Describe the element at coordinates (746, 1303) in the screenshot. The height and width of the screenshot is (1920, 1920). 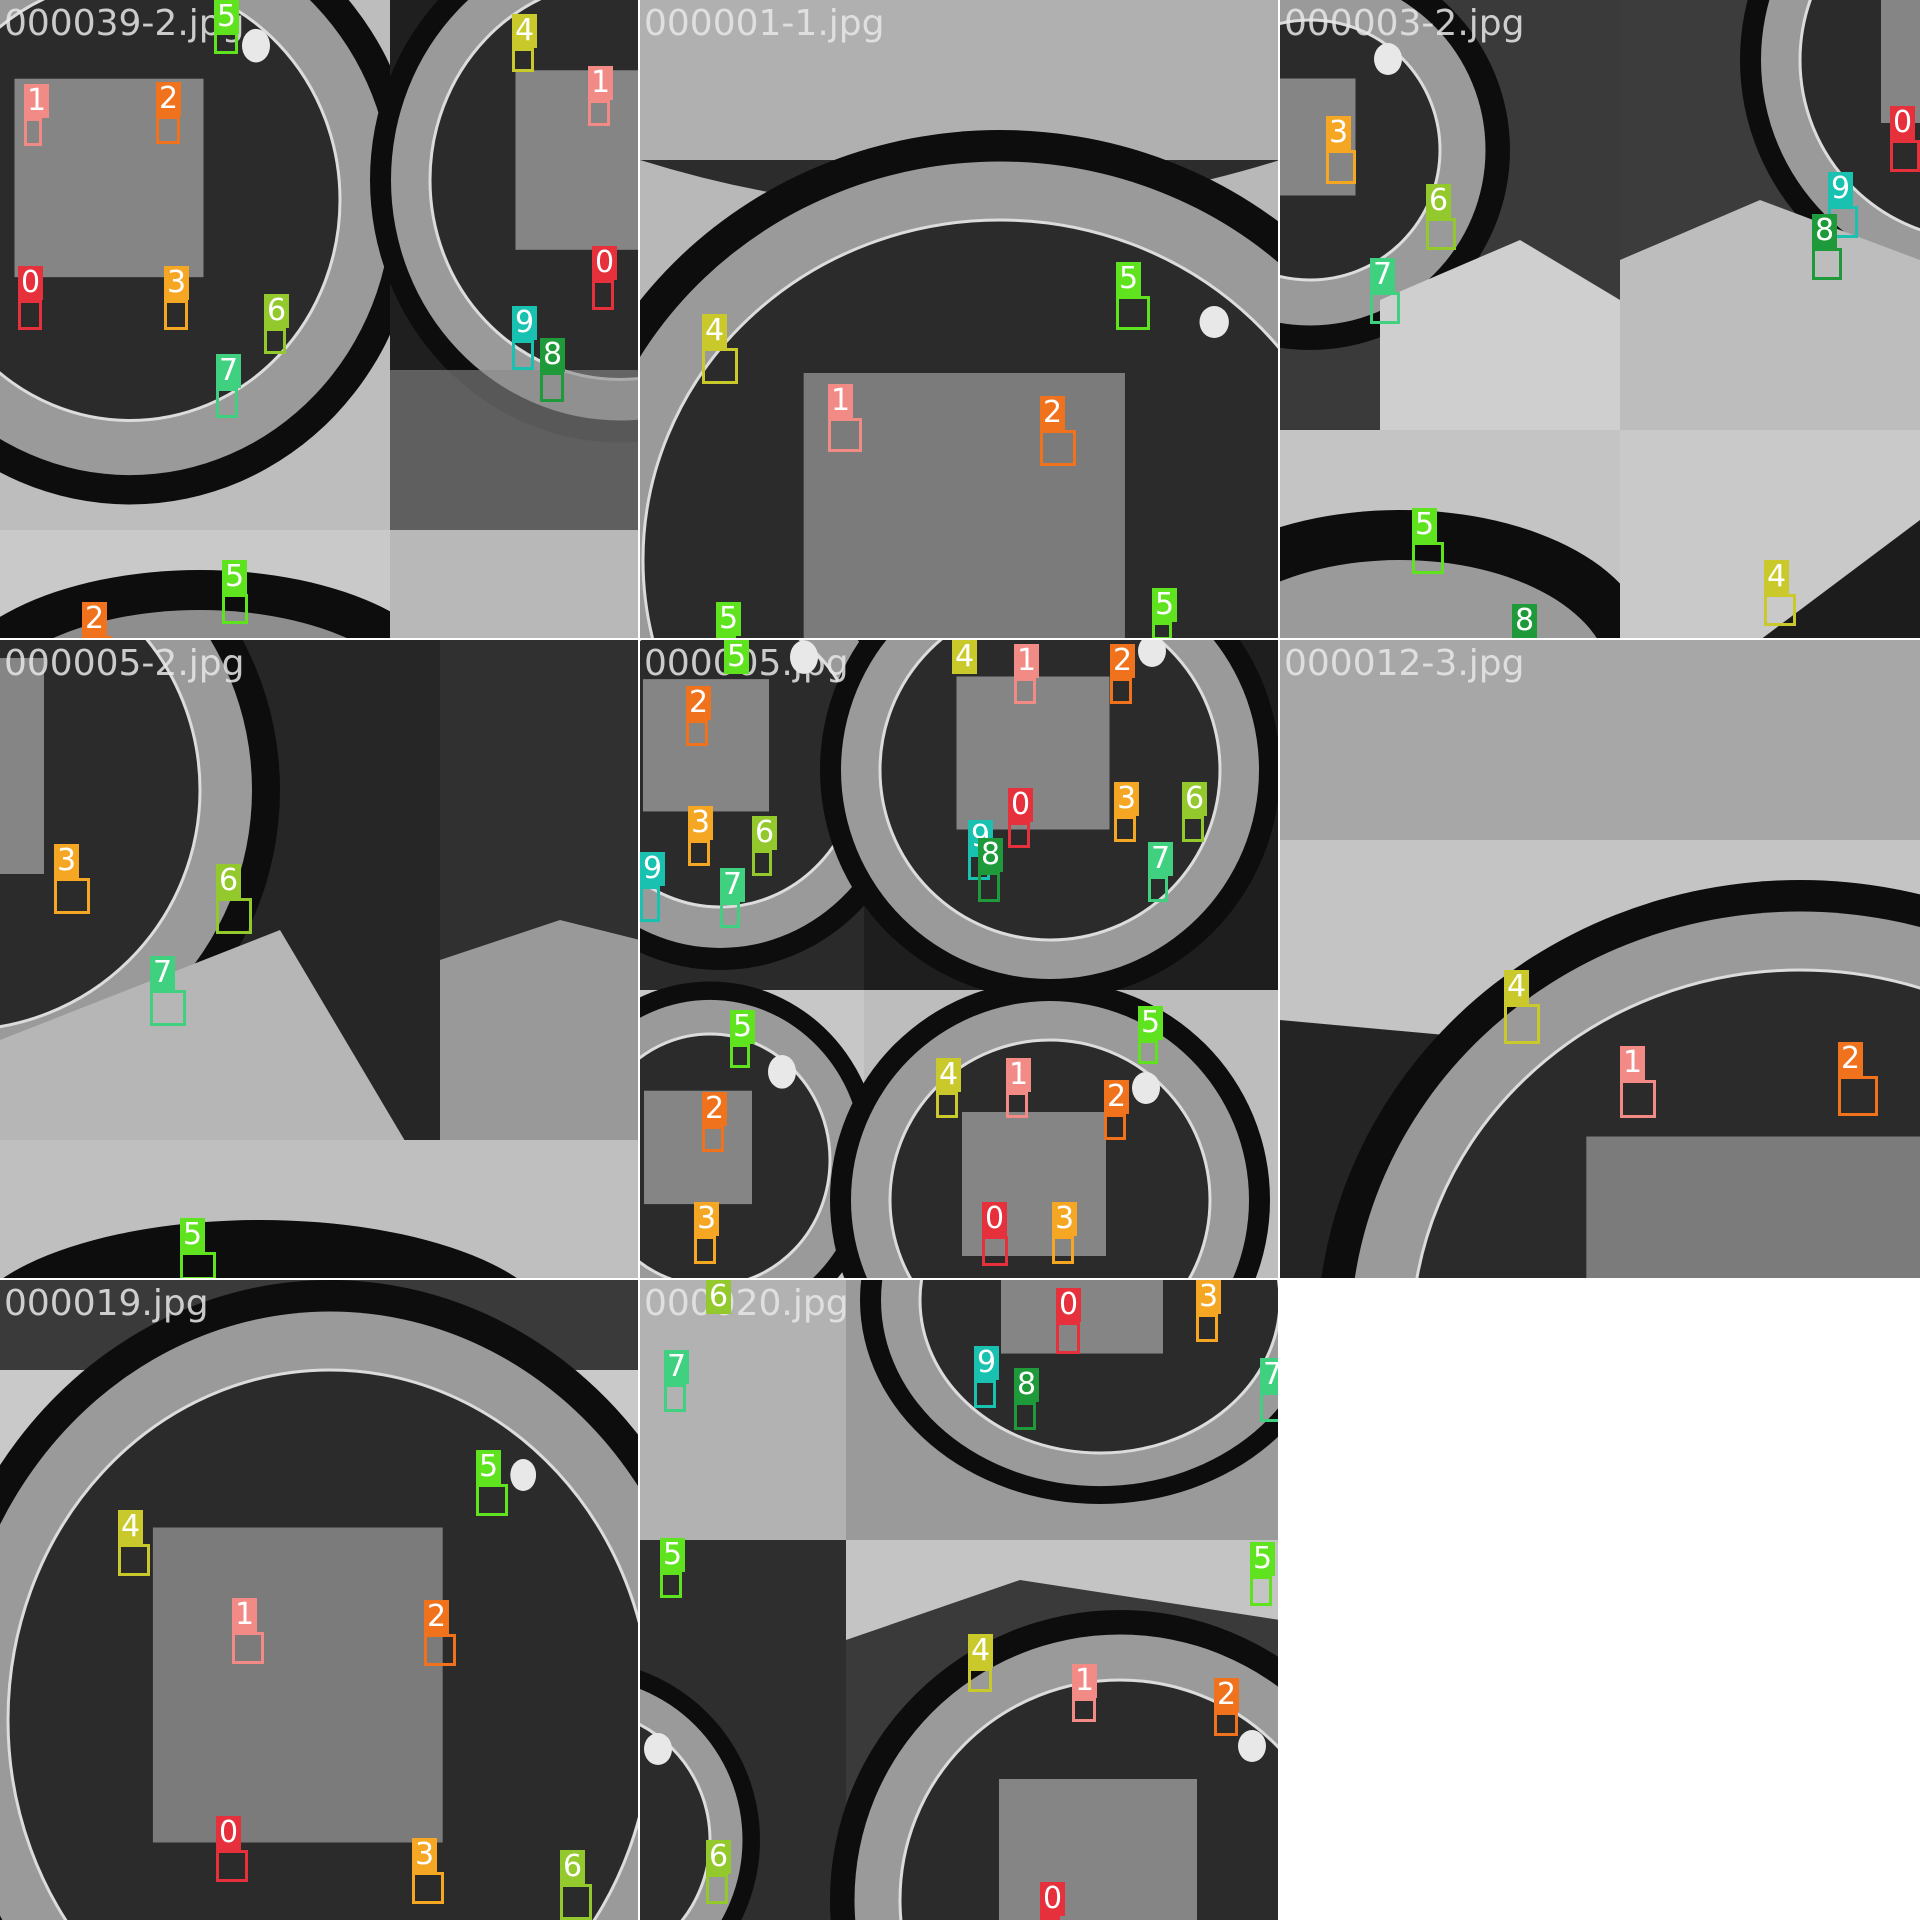
I see `tile-filename: 000020.jpg` at that location.